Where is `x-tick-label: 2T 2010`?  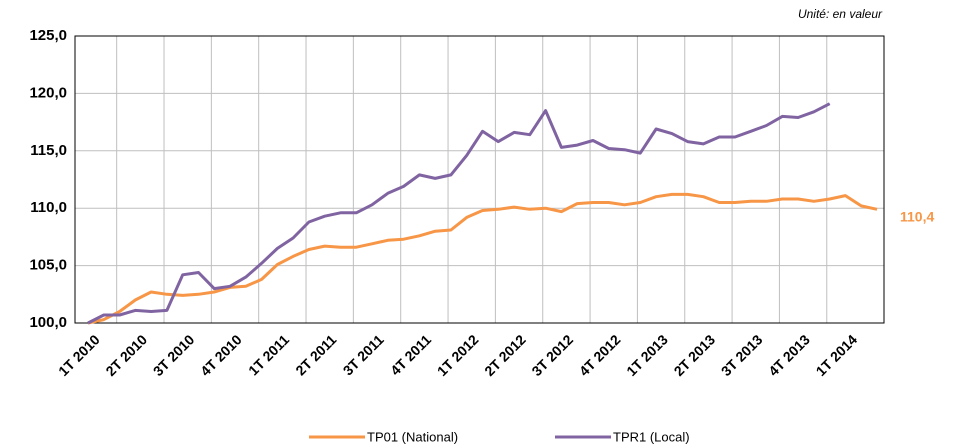
x-tick-label: 2T 2010 is located at coordinates (126, 355).